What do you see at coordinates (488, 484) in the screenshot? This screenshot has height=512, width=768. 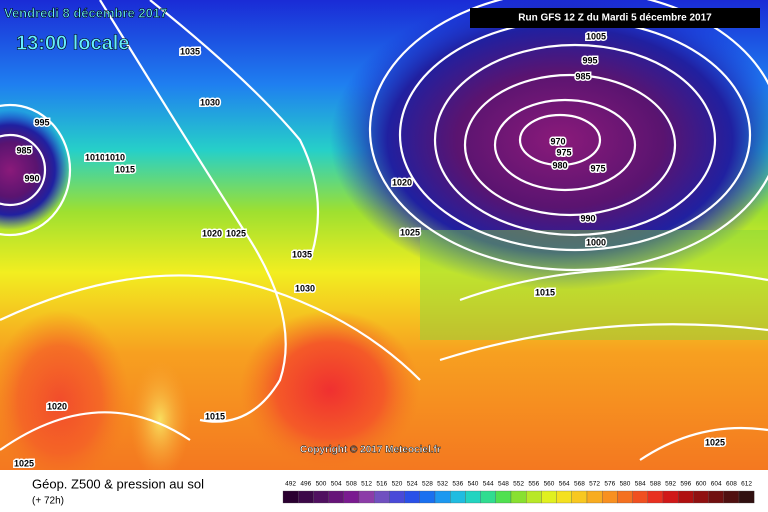 I see `scale-label: 544` at bounding box center [488, 484].